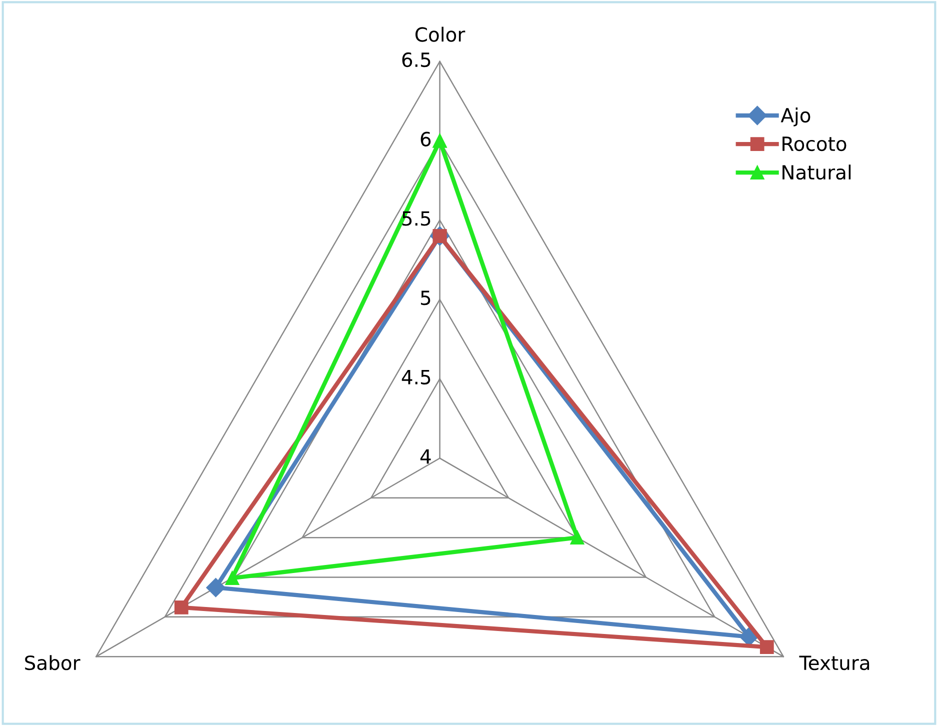 Image resolution: width=938 pixels, height=726 pixels. Describe the element at coordinates (814, 144) in the screenshot. I see `legend-label: Rocoto` at that location.